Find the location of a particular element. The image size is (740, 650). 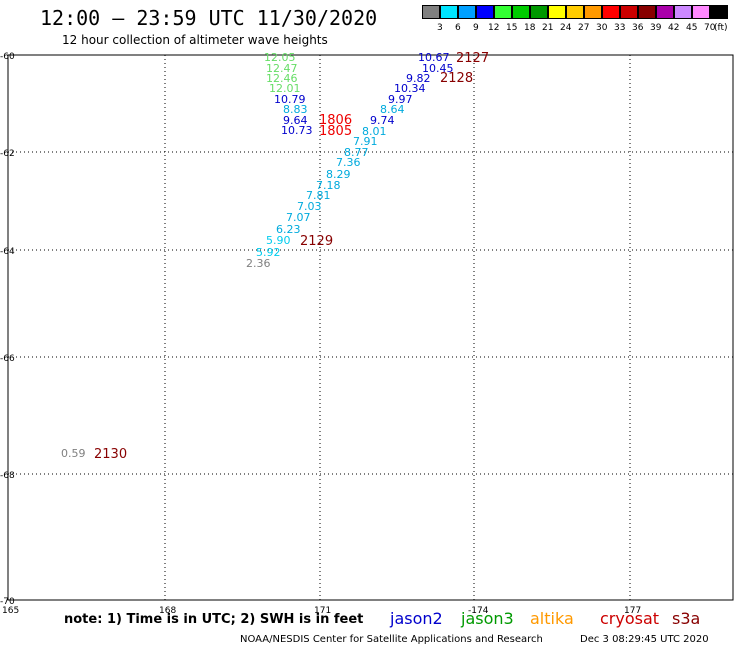

wave-height-label: 8.01 is located at coordinates (374, 131).